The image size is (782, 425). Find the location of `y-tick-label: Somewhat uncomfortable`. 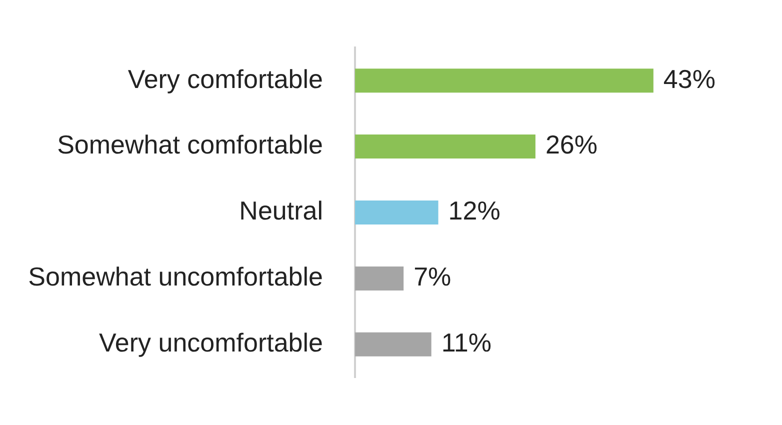

y-tick-label: Somewhat uncomfortable is located at coordinates (175, 277).